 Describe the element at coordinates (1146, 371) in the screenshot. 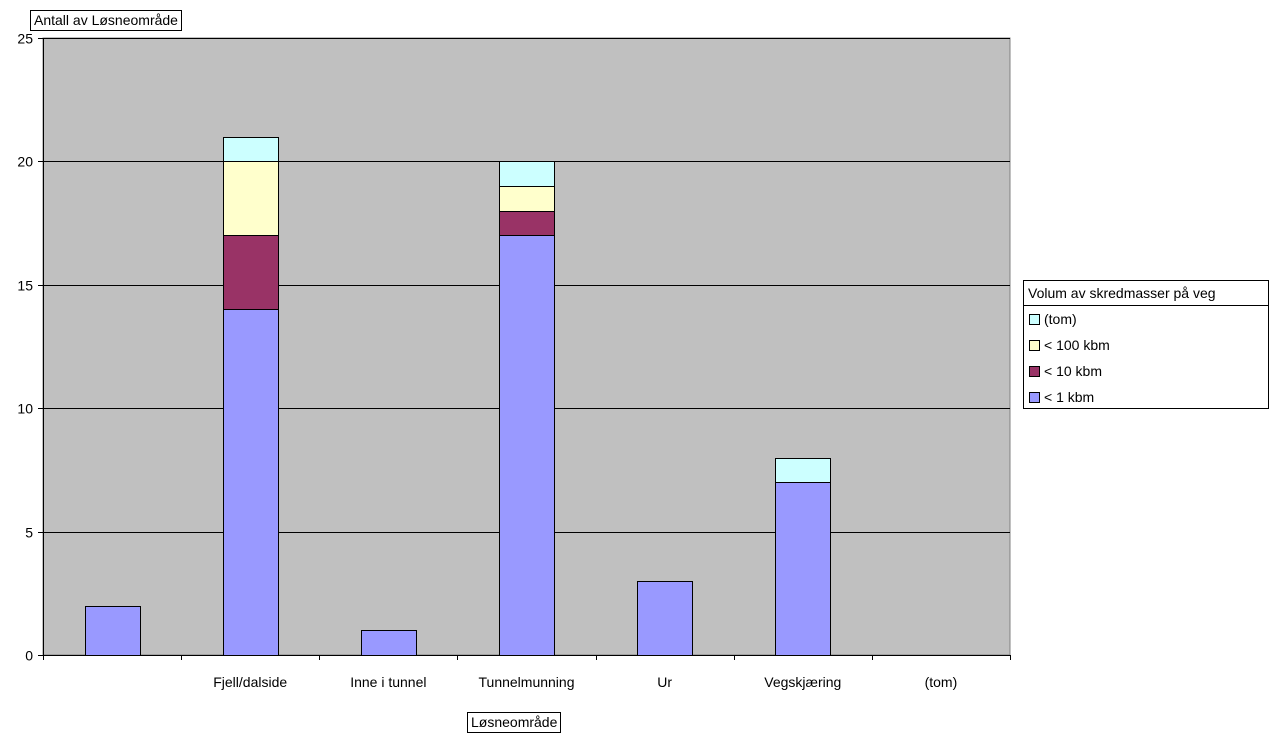

I see `legend-item: < 10 kbm` at that location.